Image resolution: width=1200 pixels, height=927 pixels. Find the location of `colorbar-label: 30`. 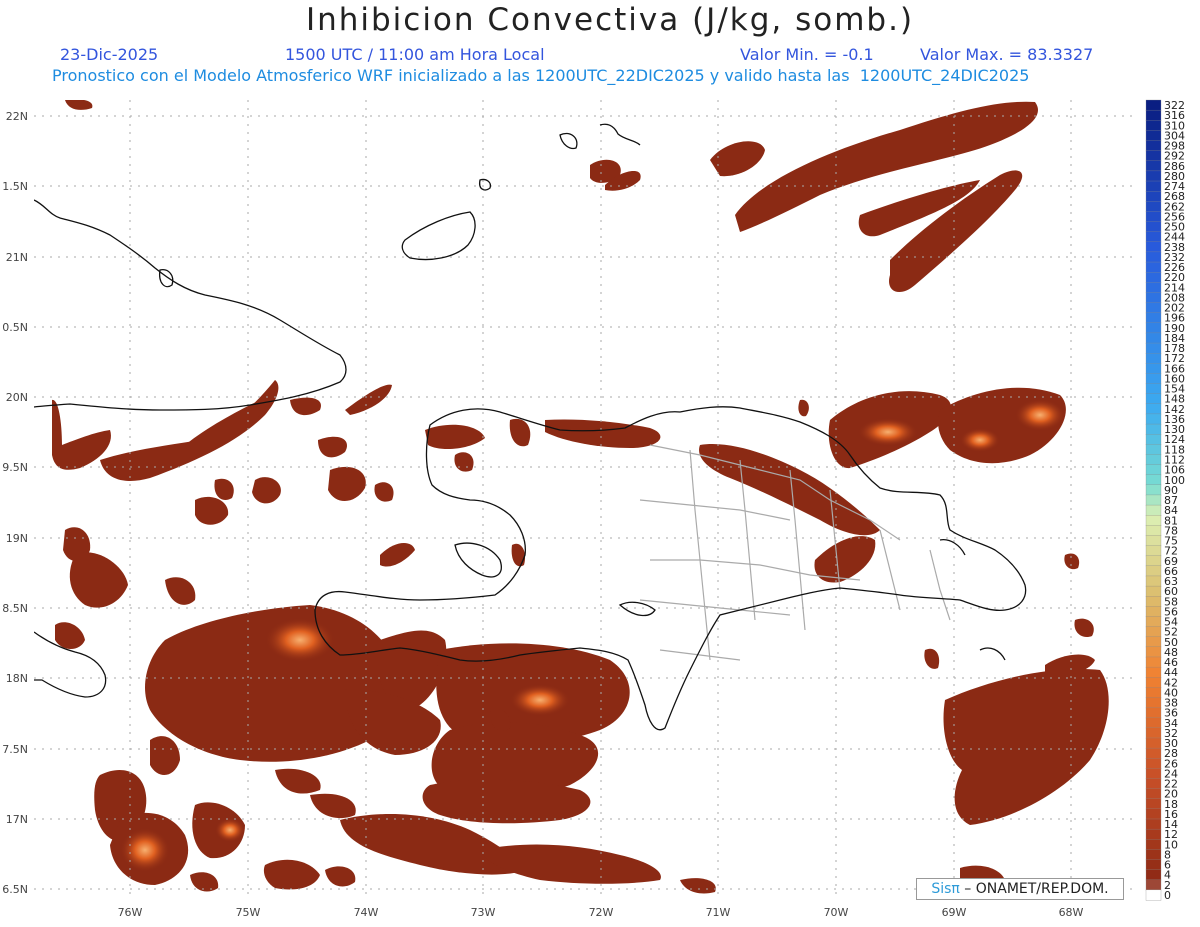

colorbar-label: 30 is located at coordinates (1171, 743).